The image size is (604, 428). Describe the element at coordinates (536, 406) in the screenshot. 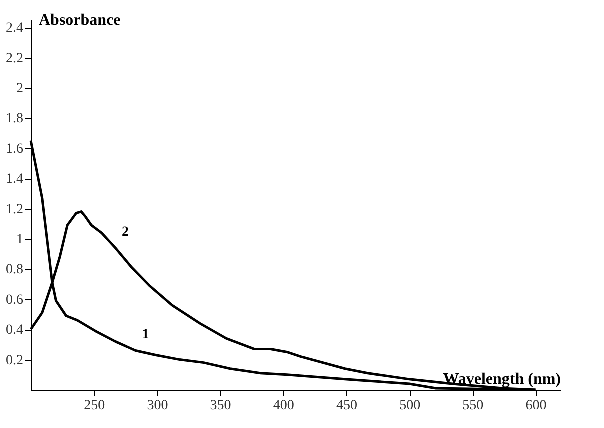

I see `x-tick-label: 600` at that location.